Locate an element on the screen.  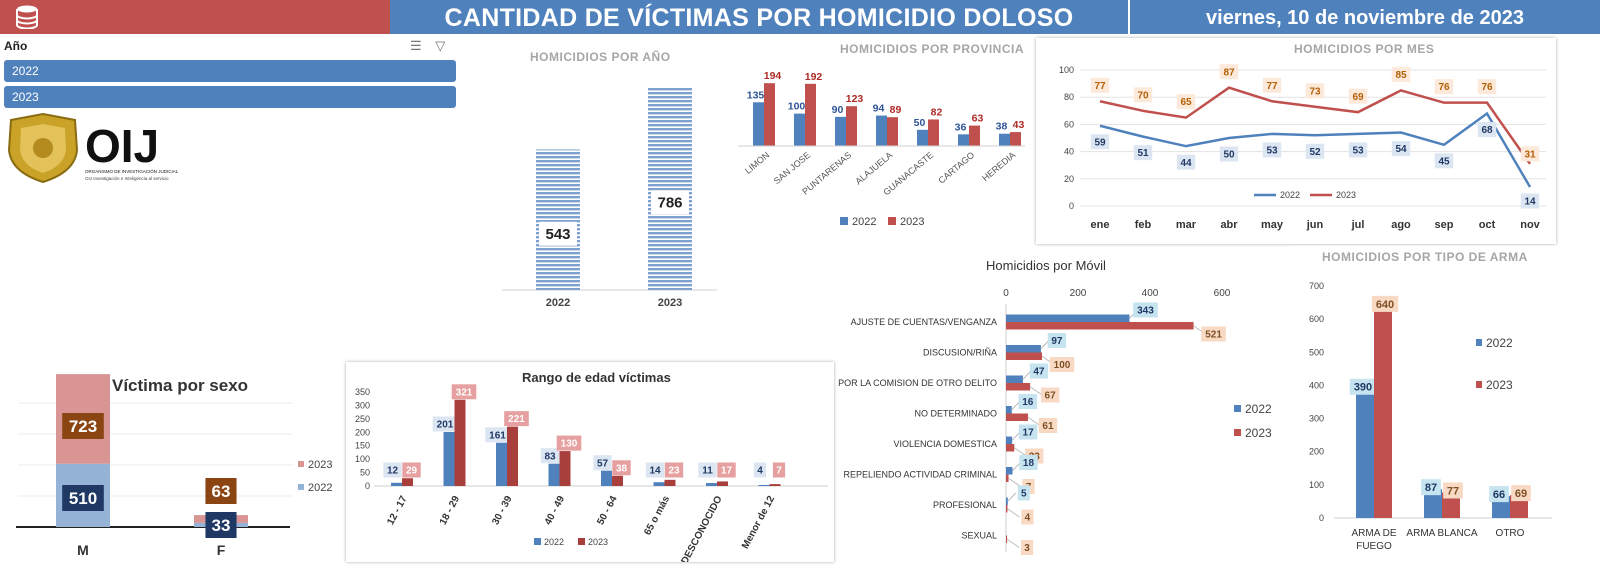
legend-edad-2023: 2023 is located at coordinates (598, 542).